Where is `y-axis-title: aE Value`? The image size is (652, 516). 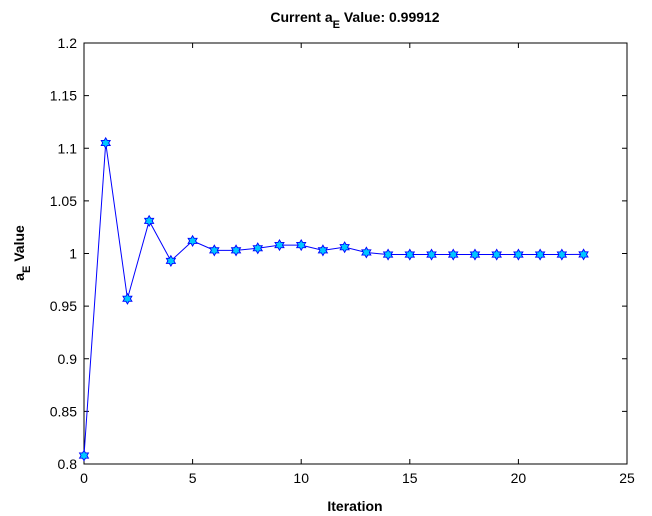
y-axis-title: aE Value is located at coordinates (22, 253).